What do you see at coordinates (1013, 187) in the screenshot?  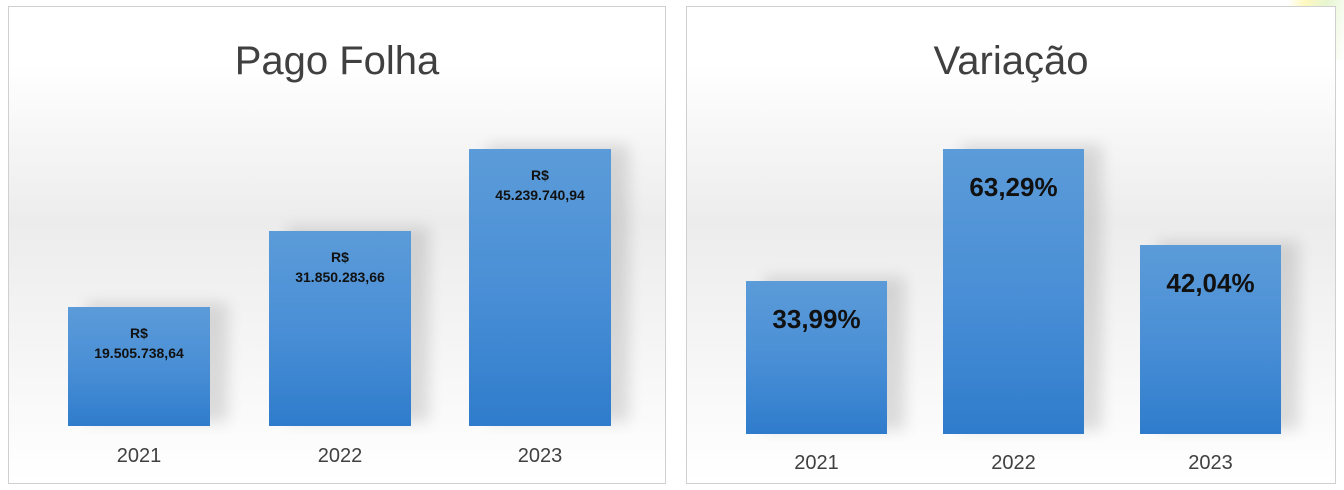 I see `data-label: 63,29%` at bounding box center [1013, 187].